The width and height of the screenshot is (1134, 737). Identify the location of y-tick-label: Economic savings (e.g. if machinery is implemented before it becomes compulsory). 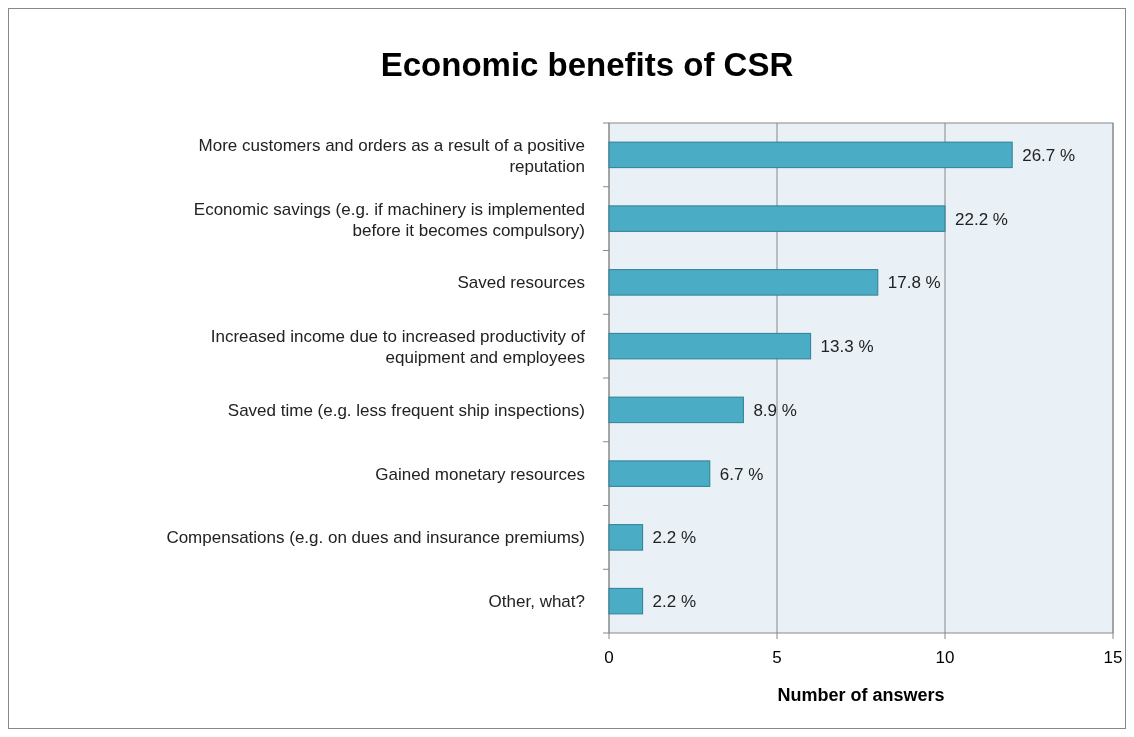
(389, 219).